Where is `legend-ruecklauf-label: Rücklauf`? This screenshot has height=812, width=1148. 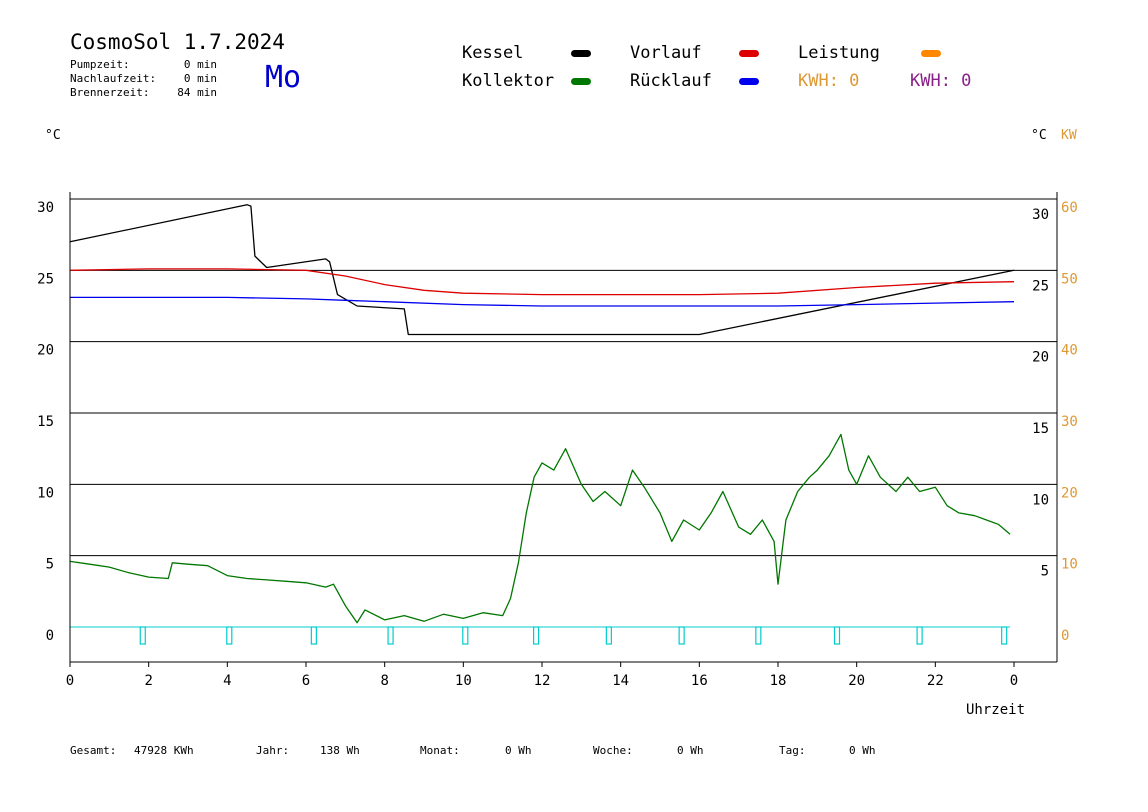
legend-ruecklauf-label: Rücklauf is located at coordinates (671, 81).